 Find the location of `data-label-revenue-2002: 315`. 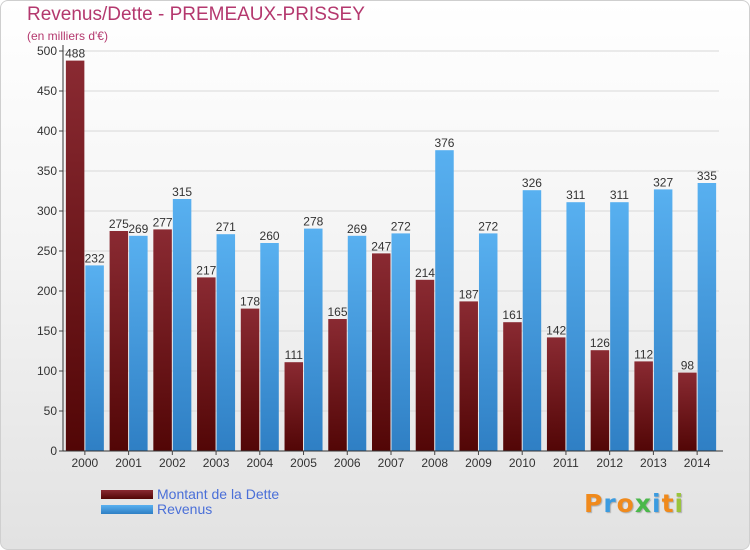

data-label-revenue-2002: 315 is located at coordinates (182, 192).